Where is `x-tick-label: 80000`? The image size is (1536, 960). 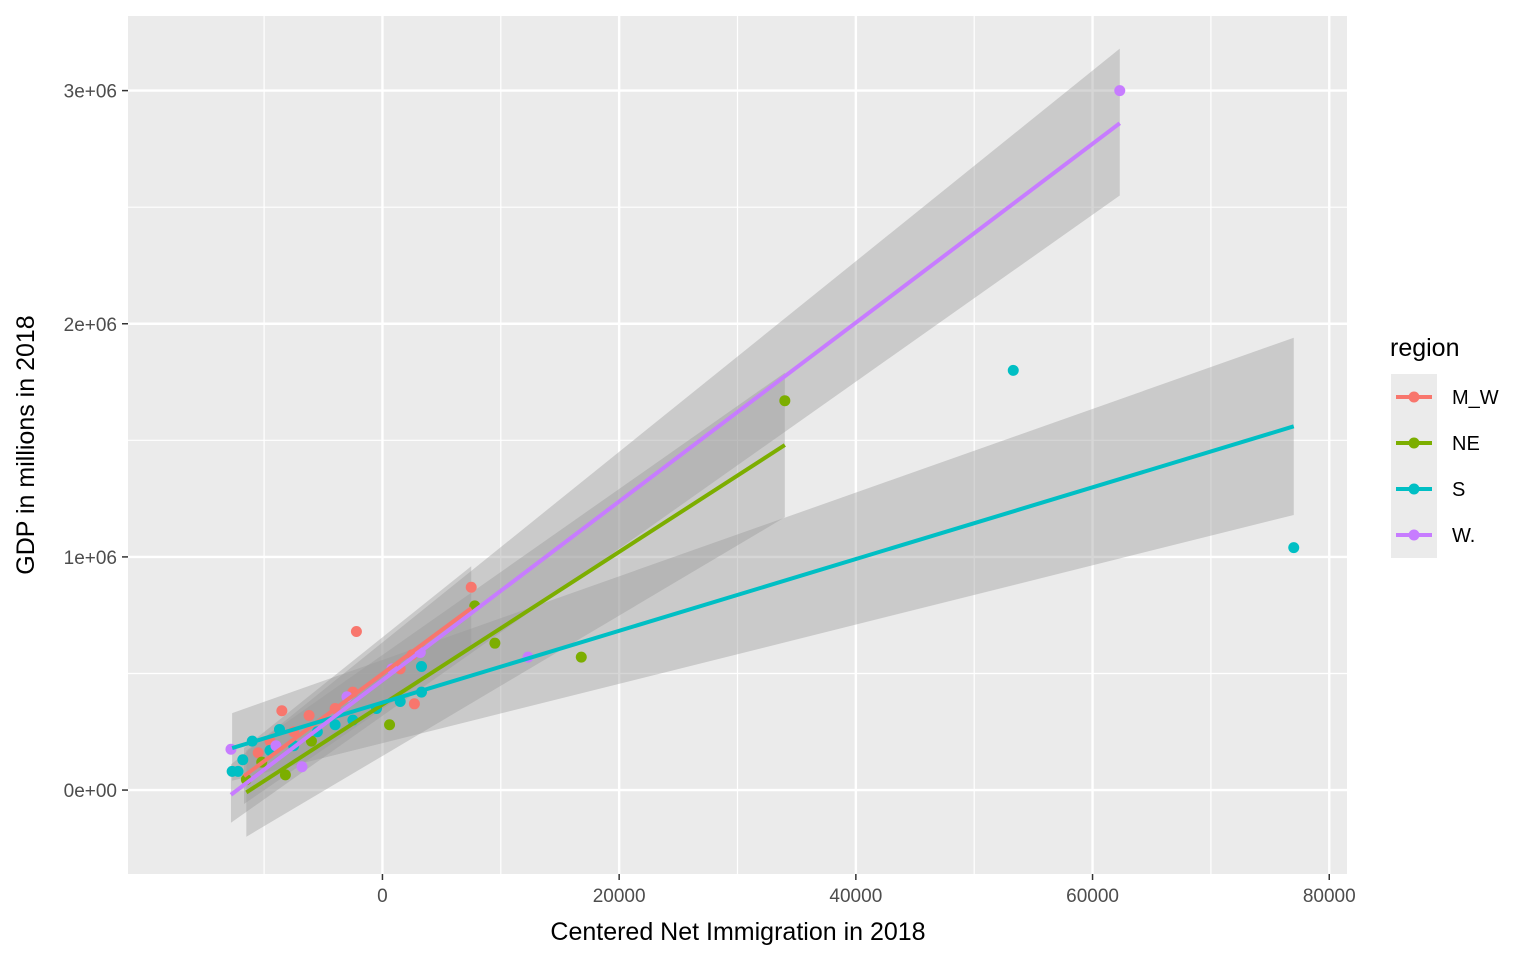 x-tick-label: 80000 is located at coordinates (1329, 896).